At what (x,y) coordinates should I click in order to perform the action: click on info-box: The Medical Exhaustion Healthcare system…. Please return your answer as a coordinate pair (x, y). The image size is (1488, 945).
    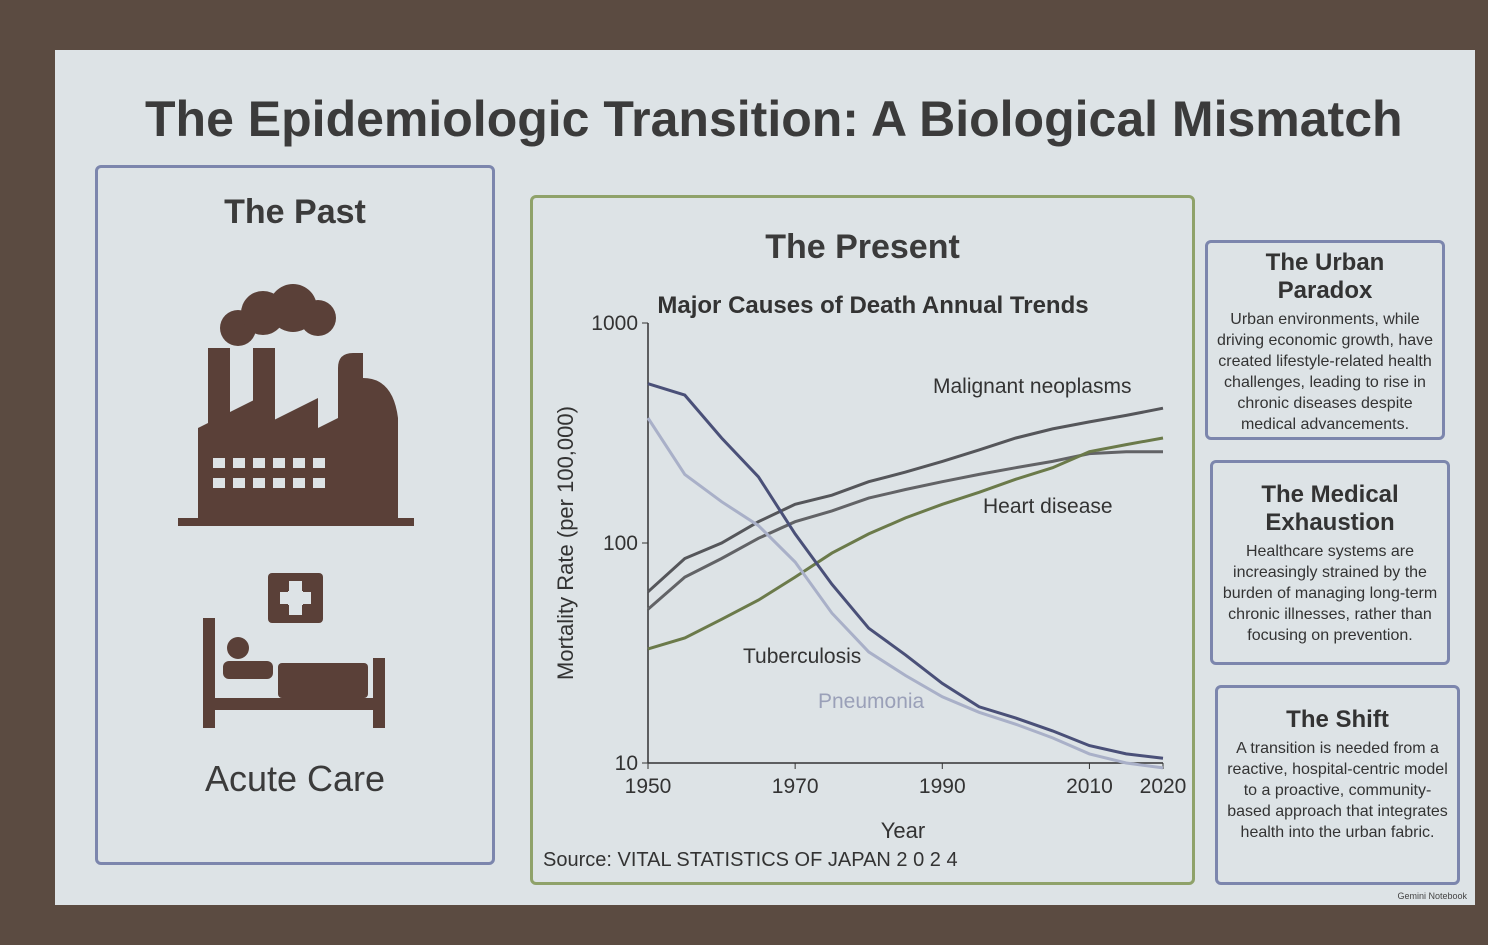
    Looking at the image, I should click on (1330, 562).